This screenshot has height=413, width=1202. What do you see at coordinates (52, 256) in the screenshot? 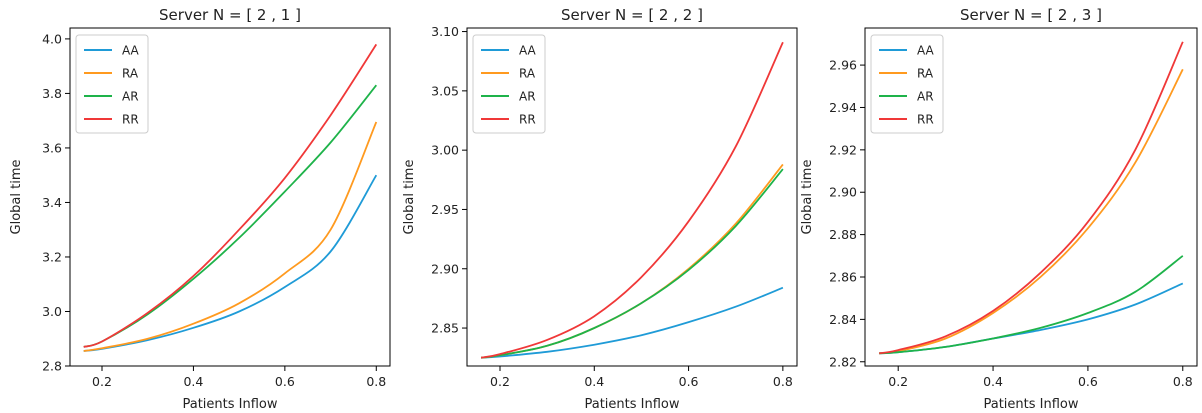
I see `y-tick-label: 3.2` at bounding box center [52, 256].